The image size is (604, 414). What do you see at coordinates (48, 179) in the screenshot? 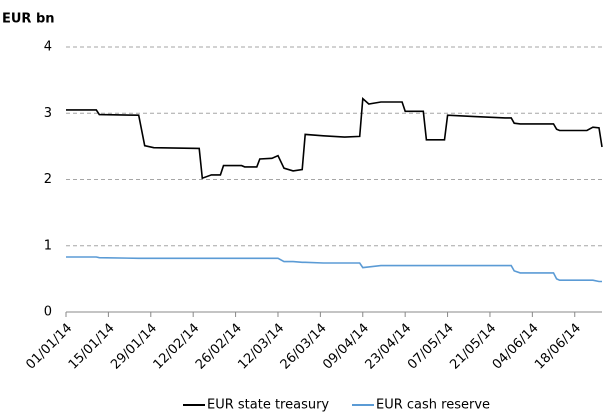
I see `y-tick-label: 2` at bounding box center [48, 179].